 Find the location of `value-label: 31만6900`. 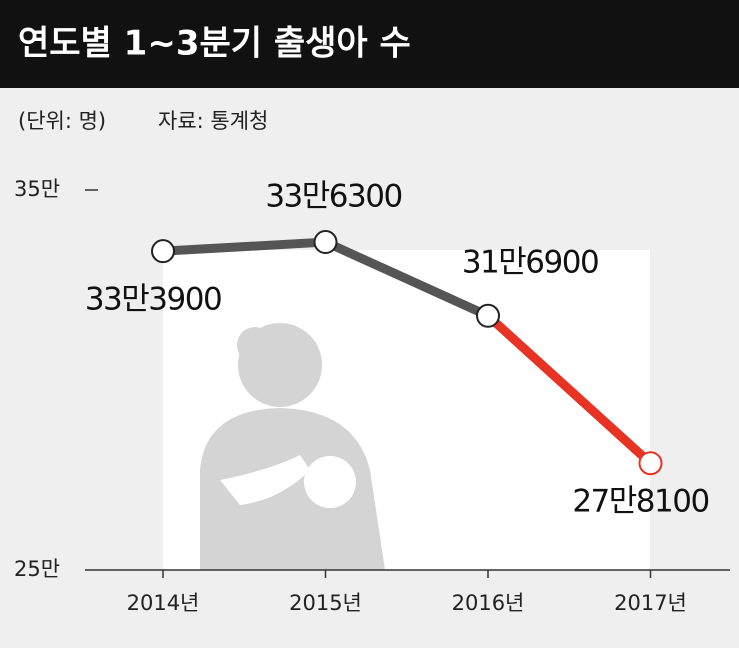

value-label: 31만6900 is located at coordinates (530, 262).